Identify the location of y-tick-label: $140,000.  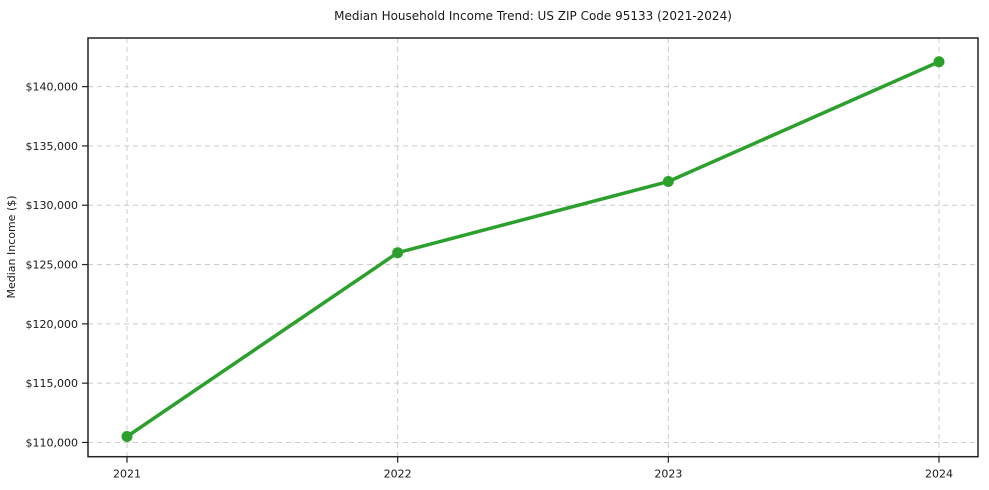
(52, 87).